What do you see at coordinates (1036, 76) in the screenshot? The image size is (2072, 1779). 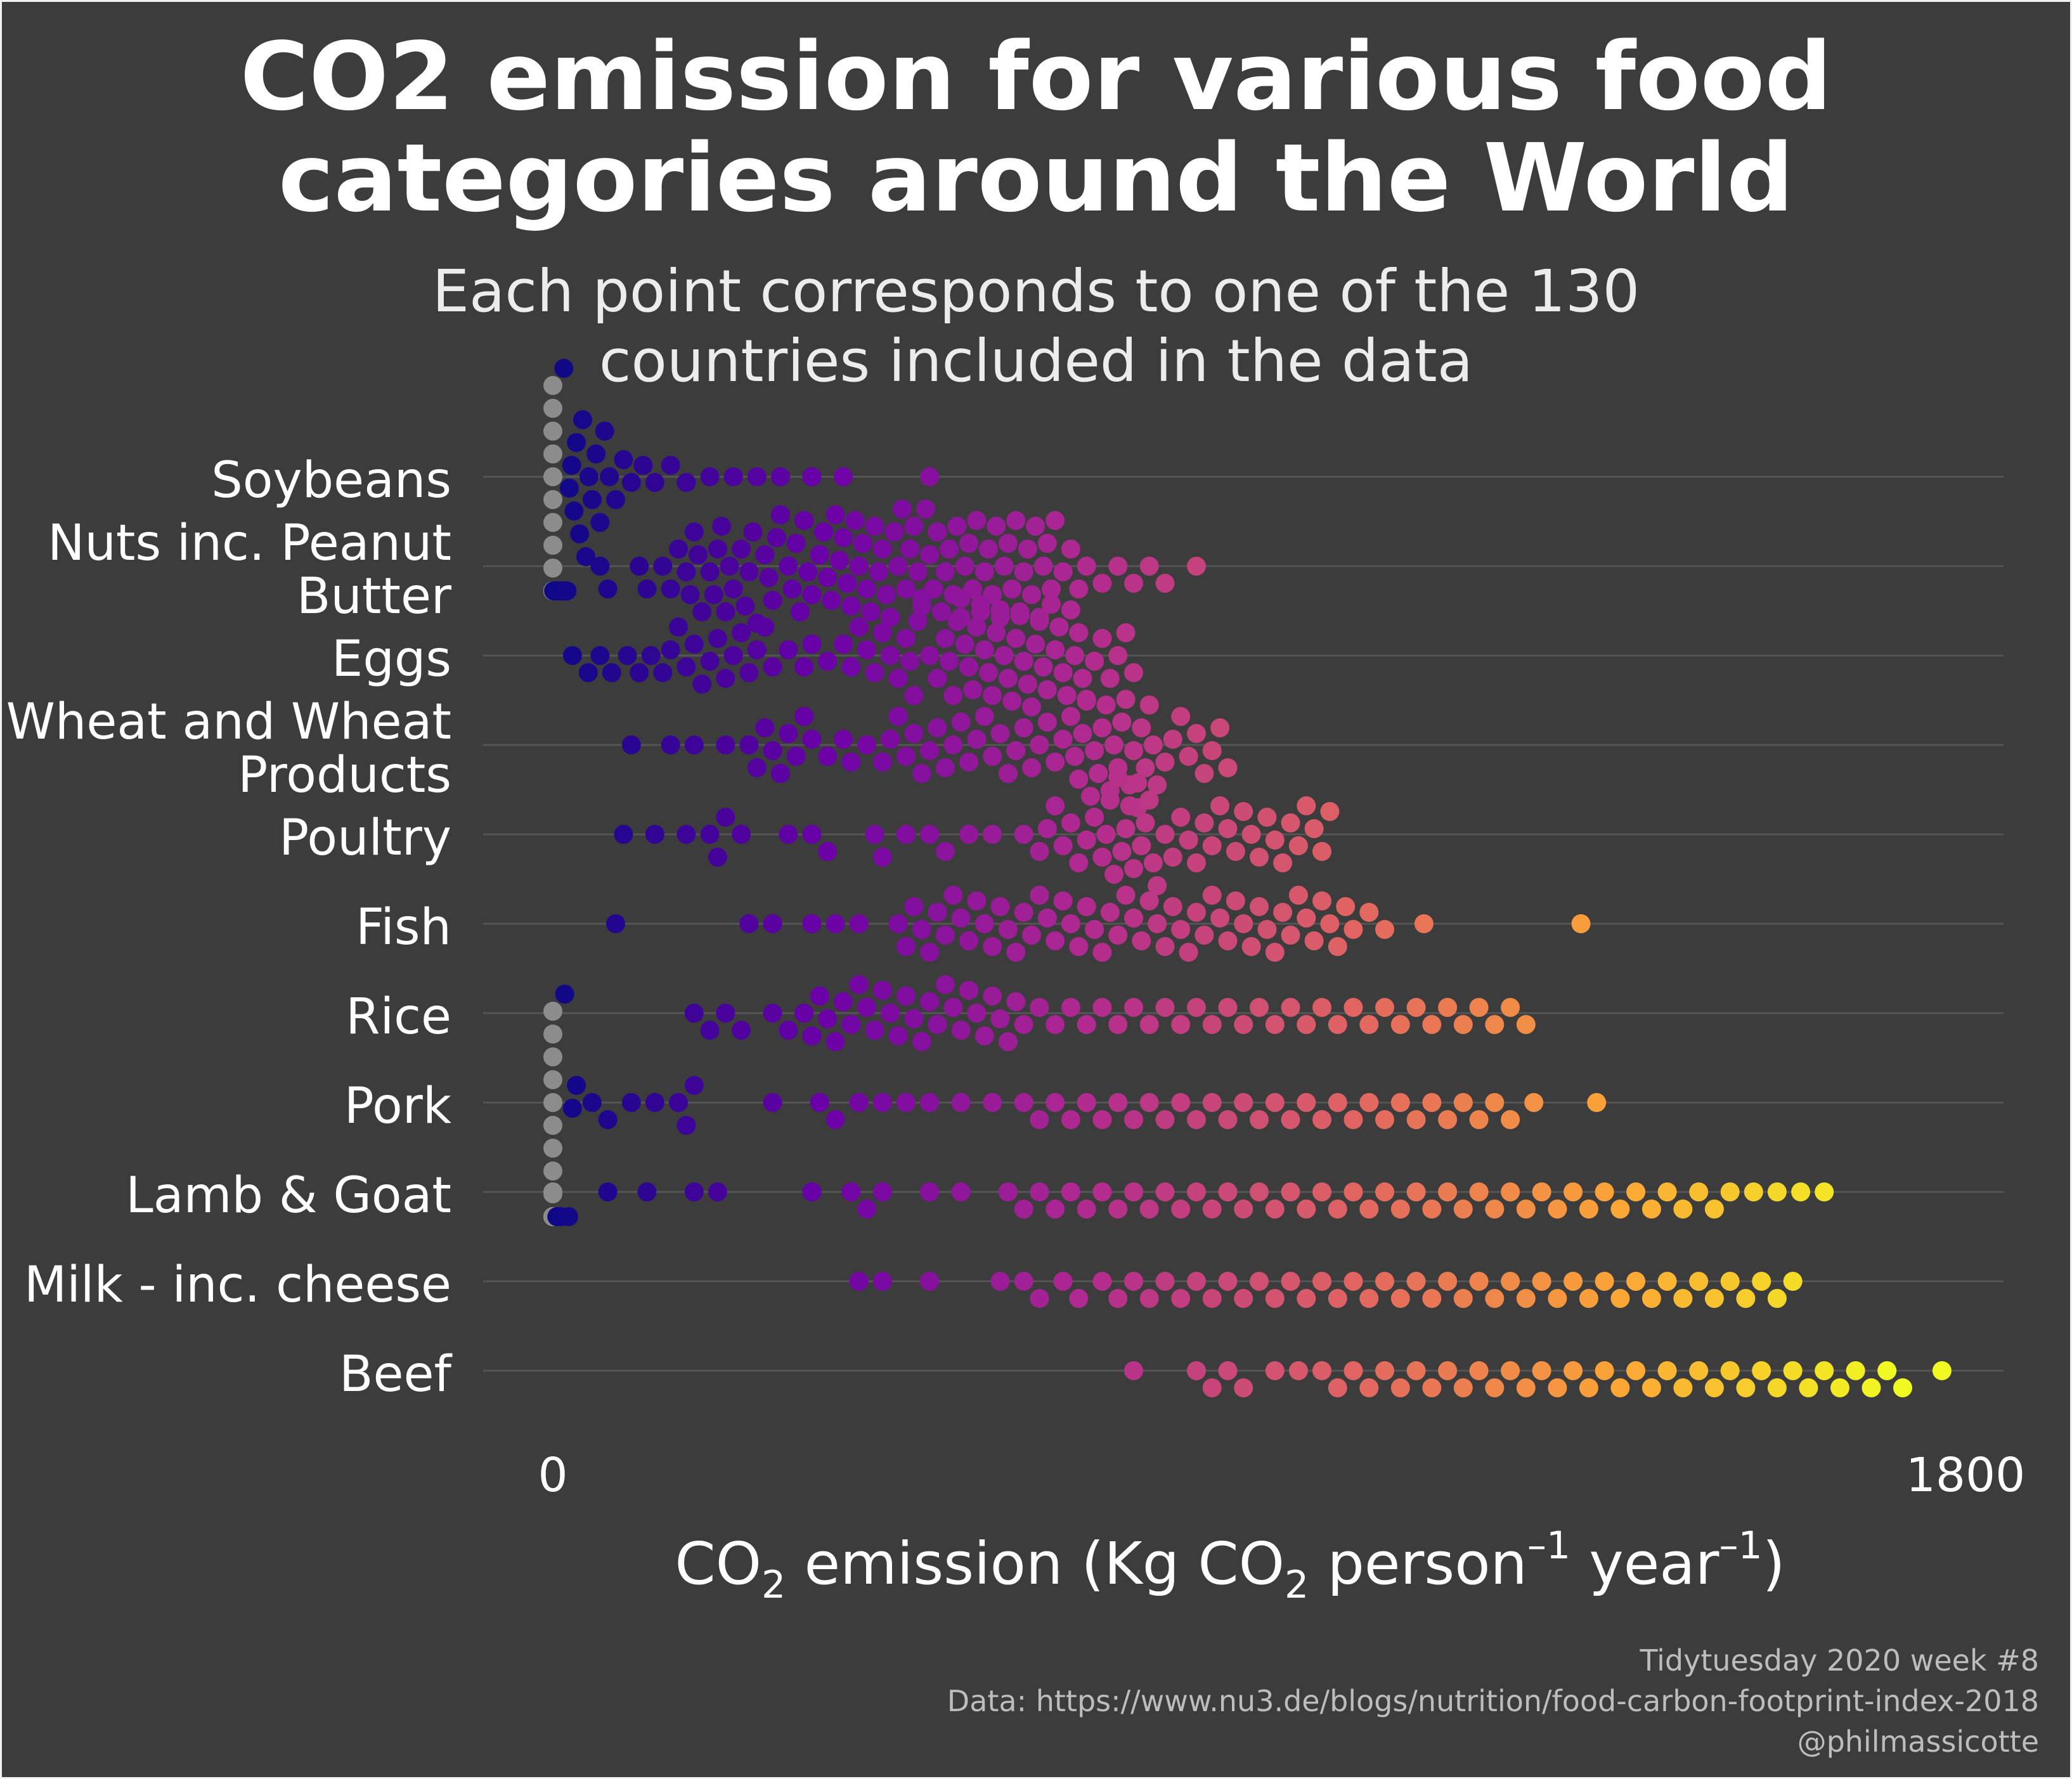 I see `chart-title-line-1: CO2 emission for various food` at bounding box center [1036, 76].